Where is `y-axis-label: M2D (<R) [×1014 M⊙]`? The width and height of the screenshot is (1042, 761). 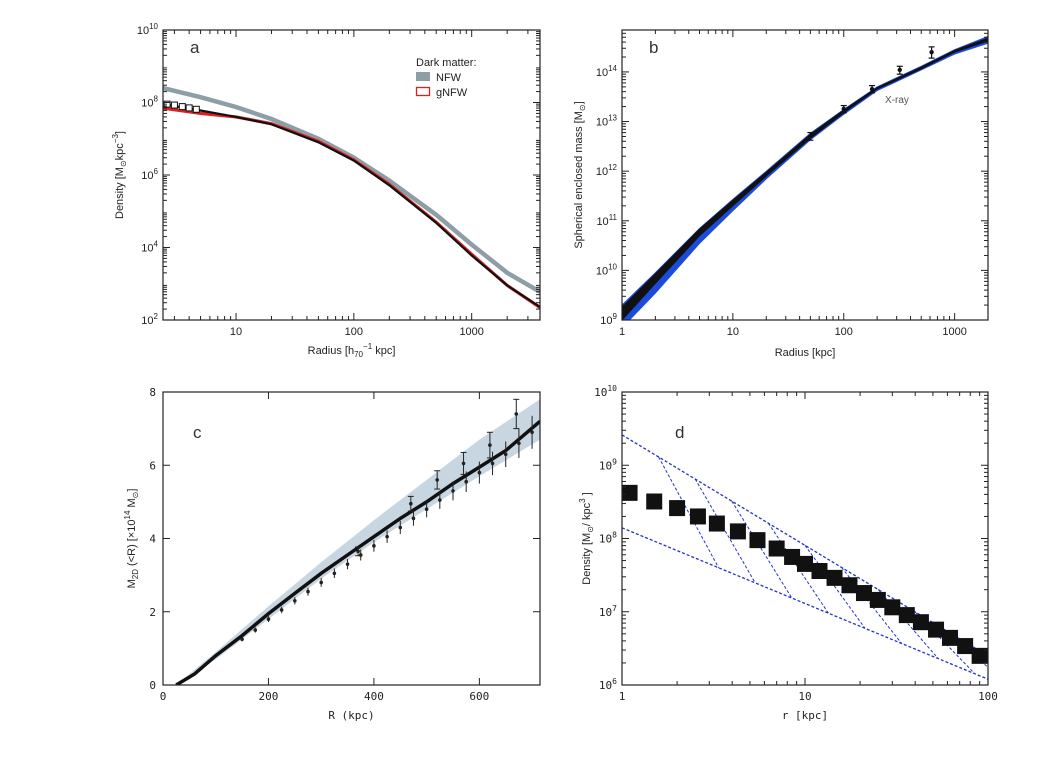 y-axis-label: M2D (<R) [×1014 M⊙] is located at coordinates (131, 539).